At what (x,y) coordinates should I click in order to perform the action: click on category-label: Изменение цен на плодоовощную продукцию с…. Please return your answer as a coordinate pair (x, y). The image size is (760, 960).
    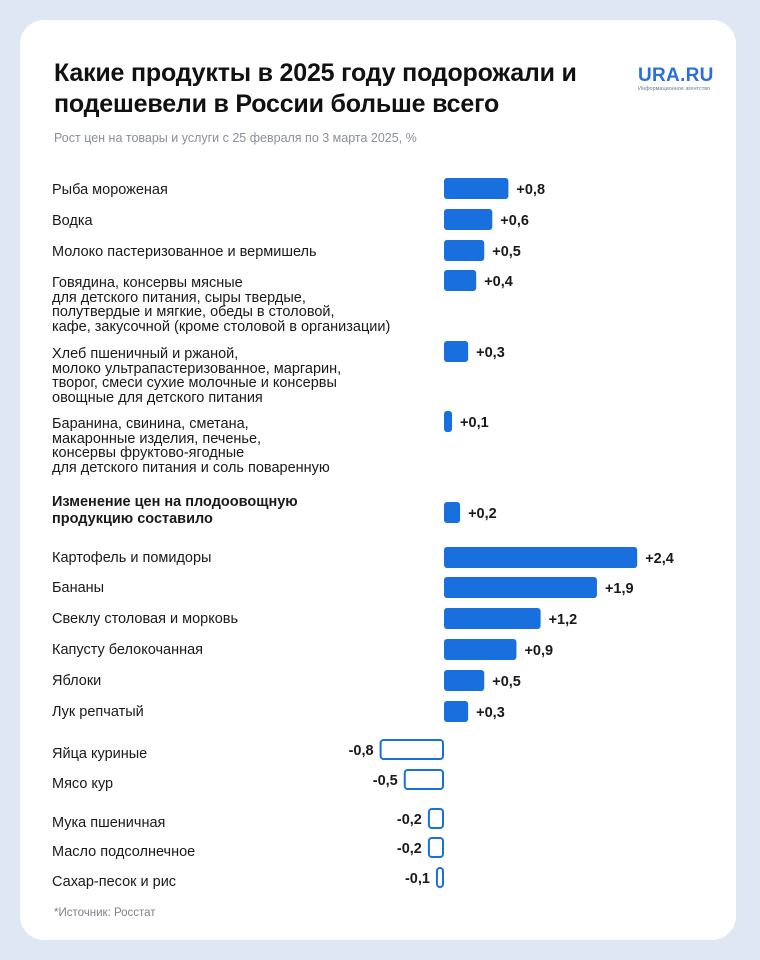
    Looking at the image, I should click on (175, 510).